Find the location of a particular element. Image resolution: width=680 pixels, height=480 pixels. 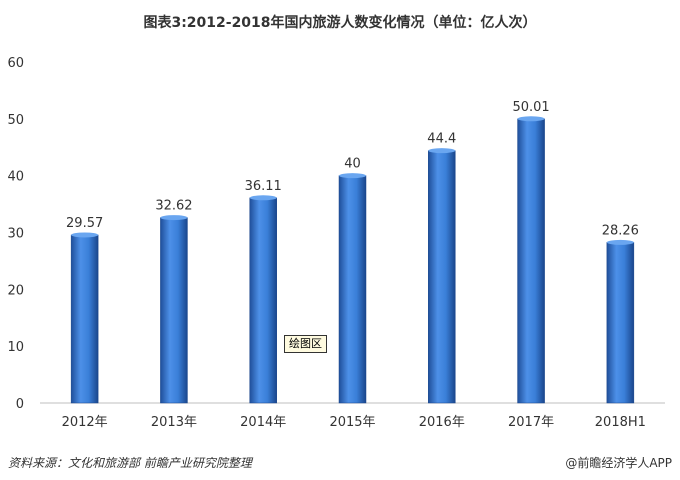

data-label: 44.4 is located at coordinates (441, 139).